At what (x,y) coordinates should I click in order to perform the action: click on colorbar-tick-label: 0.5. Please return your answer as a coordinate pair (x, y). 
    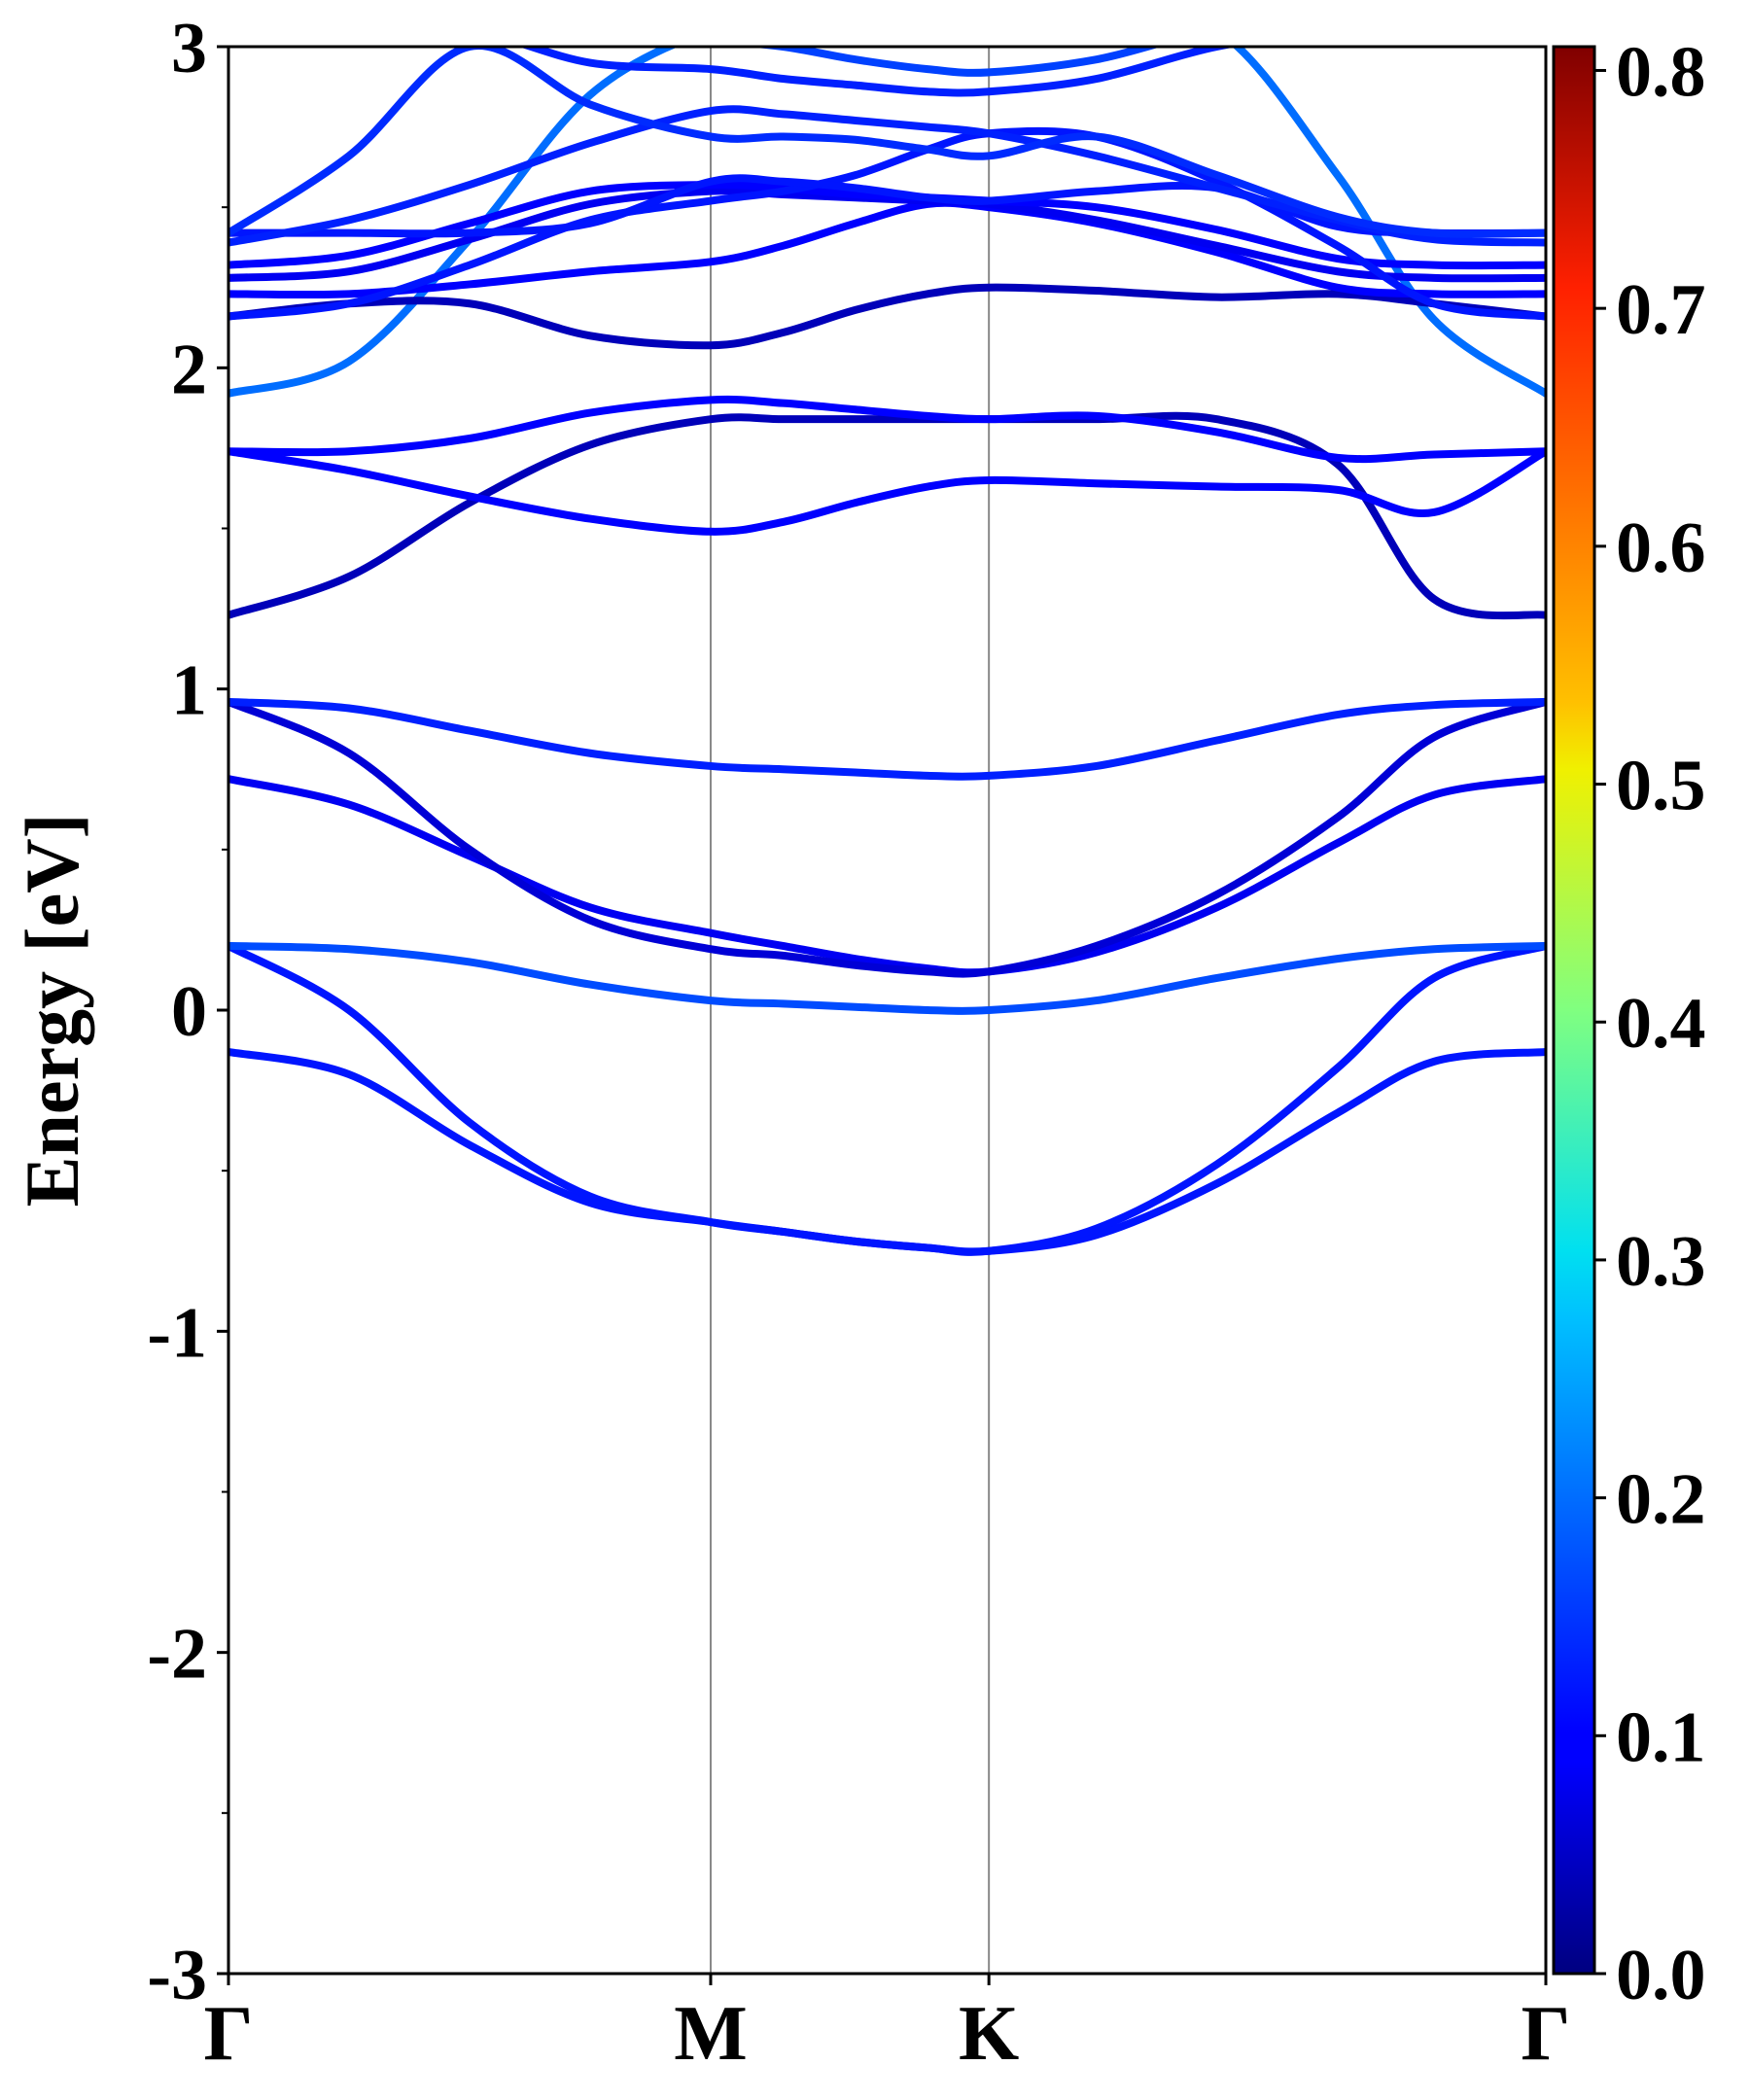
    Looking at the image, I should click on (1661, 786).